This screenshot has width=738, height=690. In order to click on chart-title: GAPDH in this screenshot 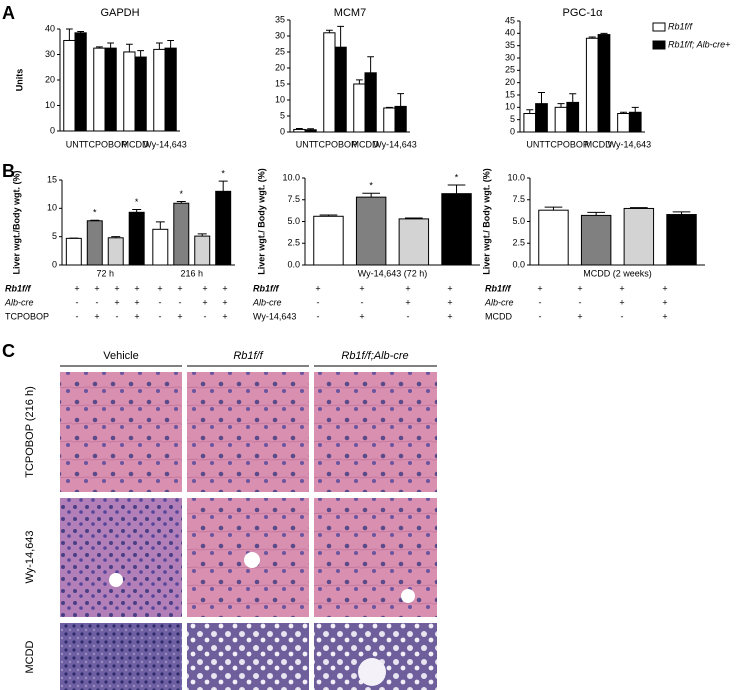, I will do `click(119, 13)`.